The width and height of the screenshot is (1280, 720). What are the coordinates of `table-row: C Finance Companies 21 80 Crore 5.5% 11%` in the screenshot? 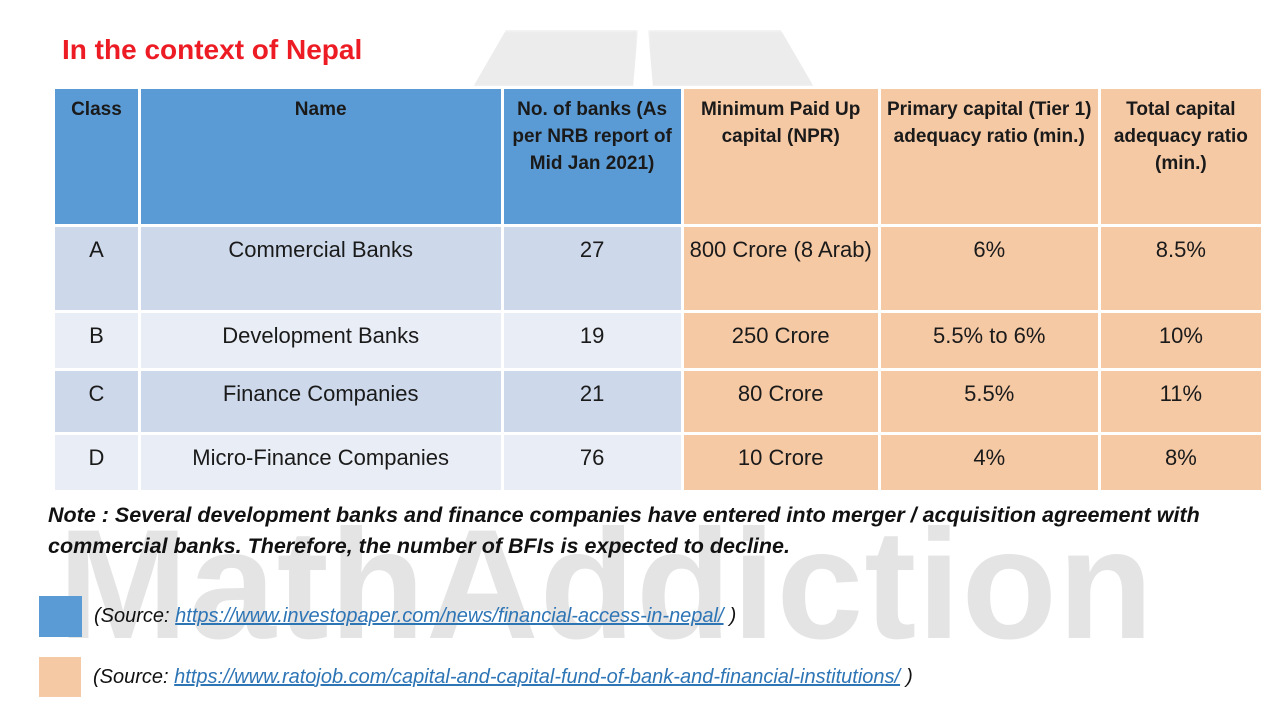 It's located at (658, 401).